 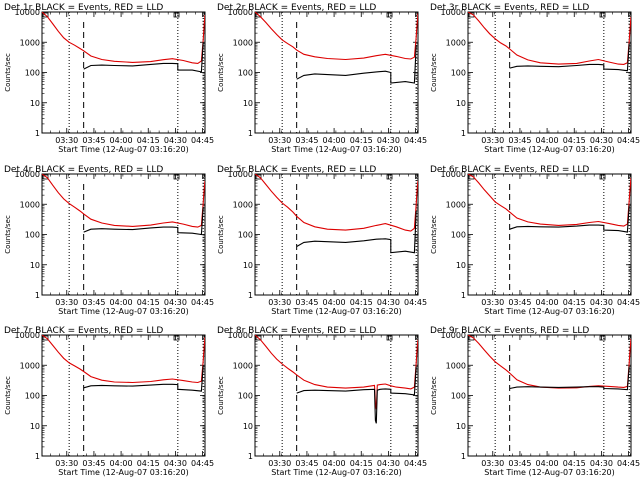 I want to click on panel-title: Det 9r BLACK = Events, RED = LLD, so click(x=509, y=331).